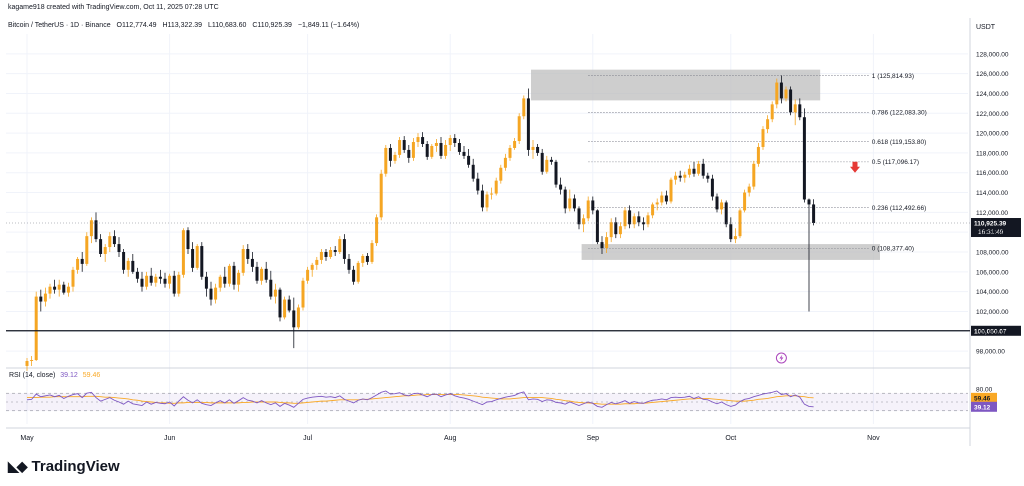 Image resolution: width=1024 pixels, height=486 pixels. Describe the element at coordinates (893, 76) in the screenshot. I see `fib-label: 1 (125,814.93)` at that location.